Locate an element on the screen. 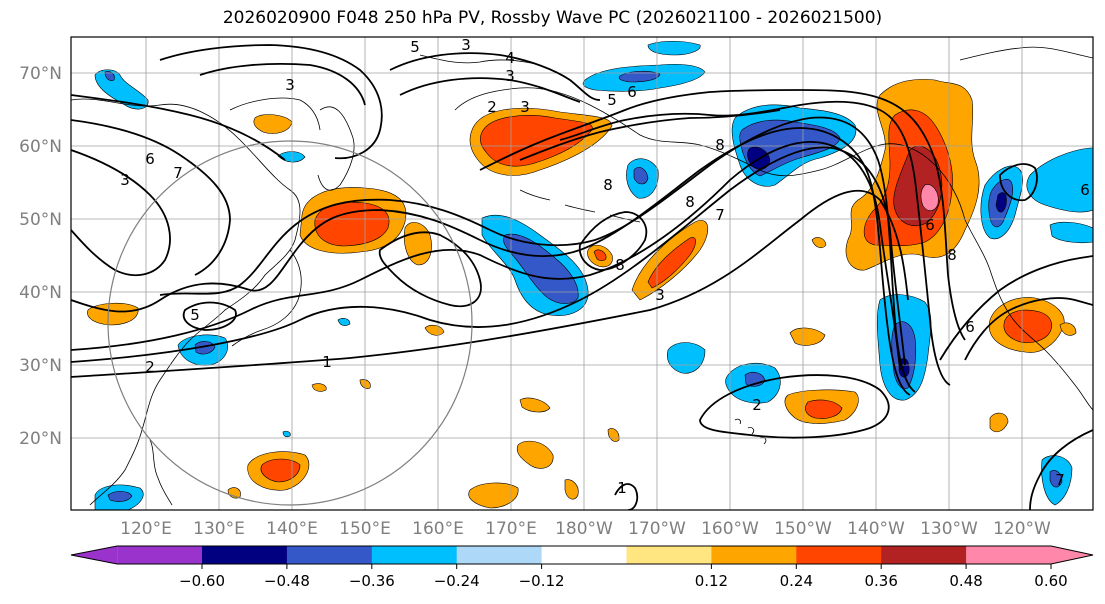 This screenshot has width=1105, height=604. lat-label: 50°N is located at coordinates (40, 220).